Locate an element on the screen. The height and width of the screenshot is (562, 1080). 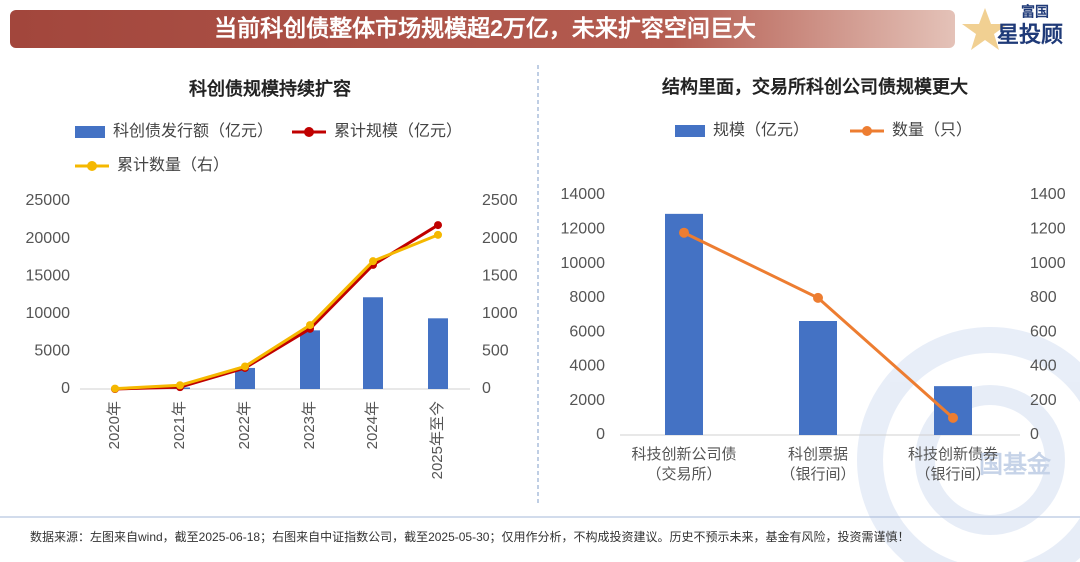
y2-tick-label: 1200 is located at coordinates (1048, 229).